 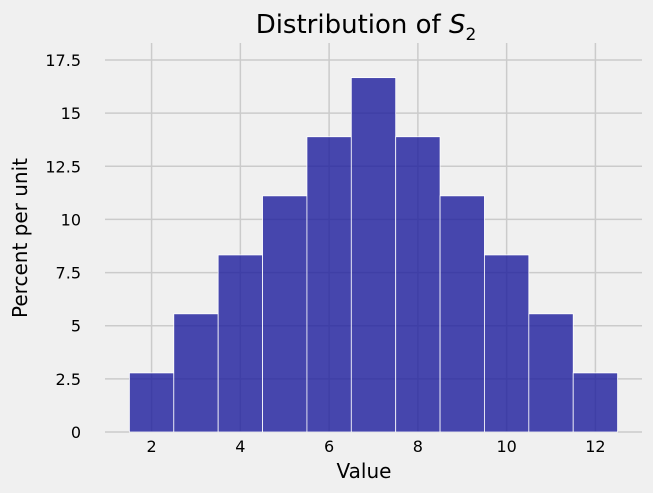 What do you see at coordinates (506, 446) in the screenshot?
I see `x-tick-label: 10` at bounding box center [506, 446].